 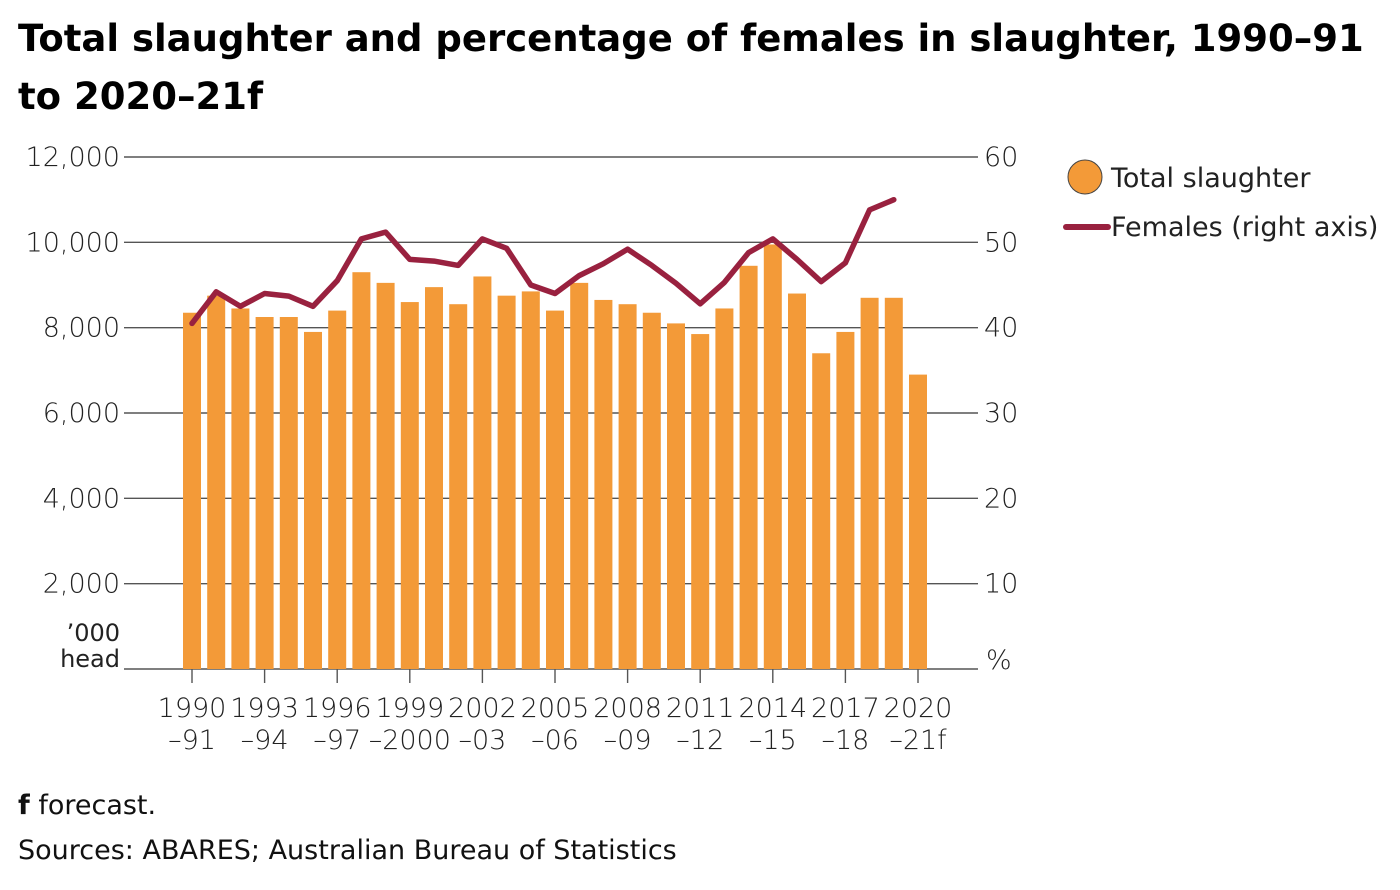 I want to click on footnote-marker: f, so click(x=24, y=805).